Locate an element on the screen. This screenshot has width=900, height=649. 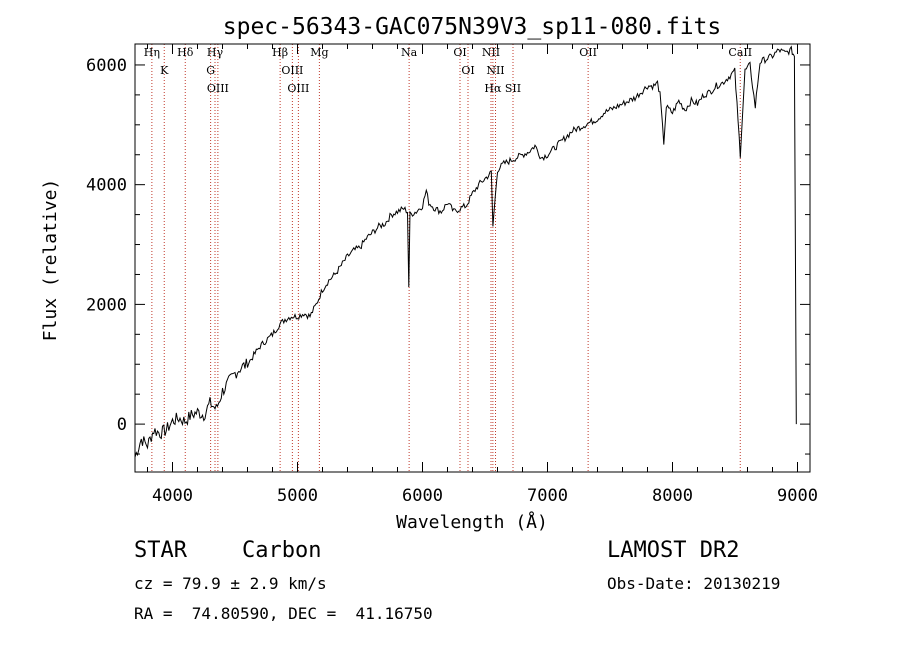
y-axis-label: Flux (relative) is located at coordinates (50, 260).